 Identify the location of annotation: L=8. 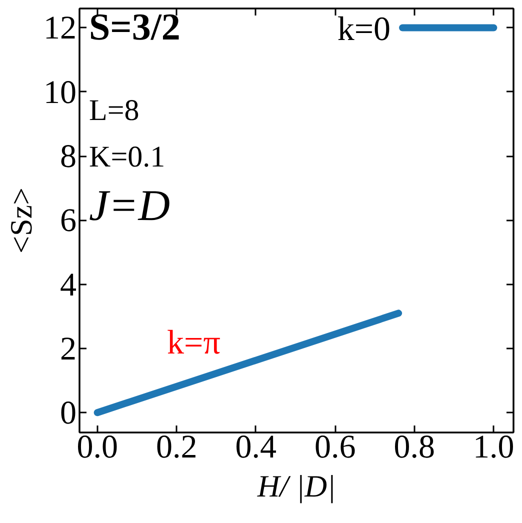
(114, 110).